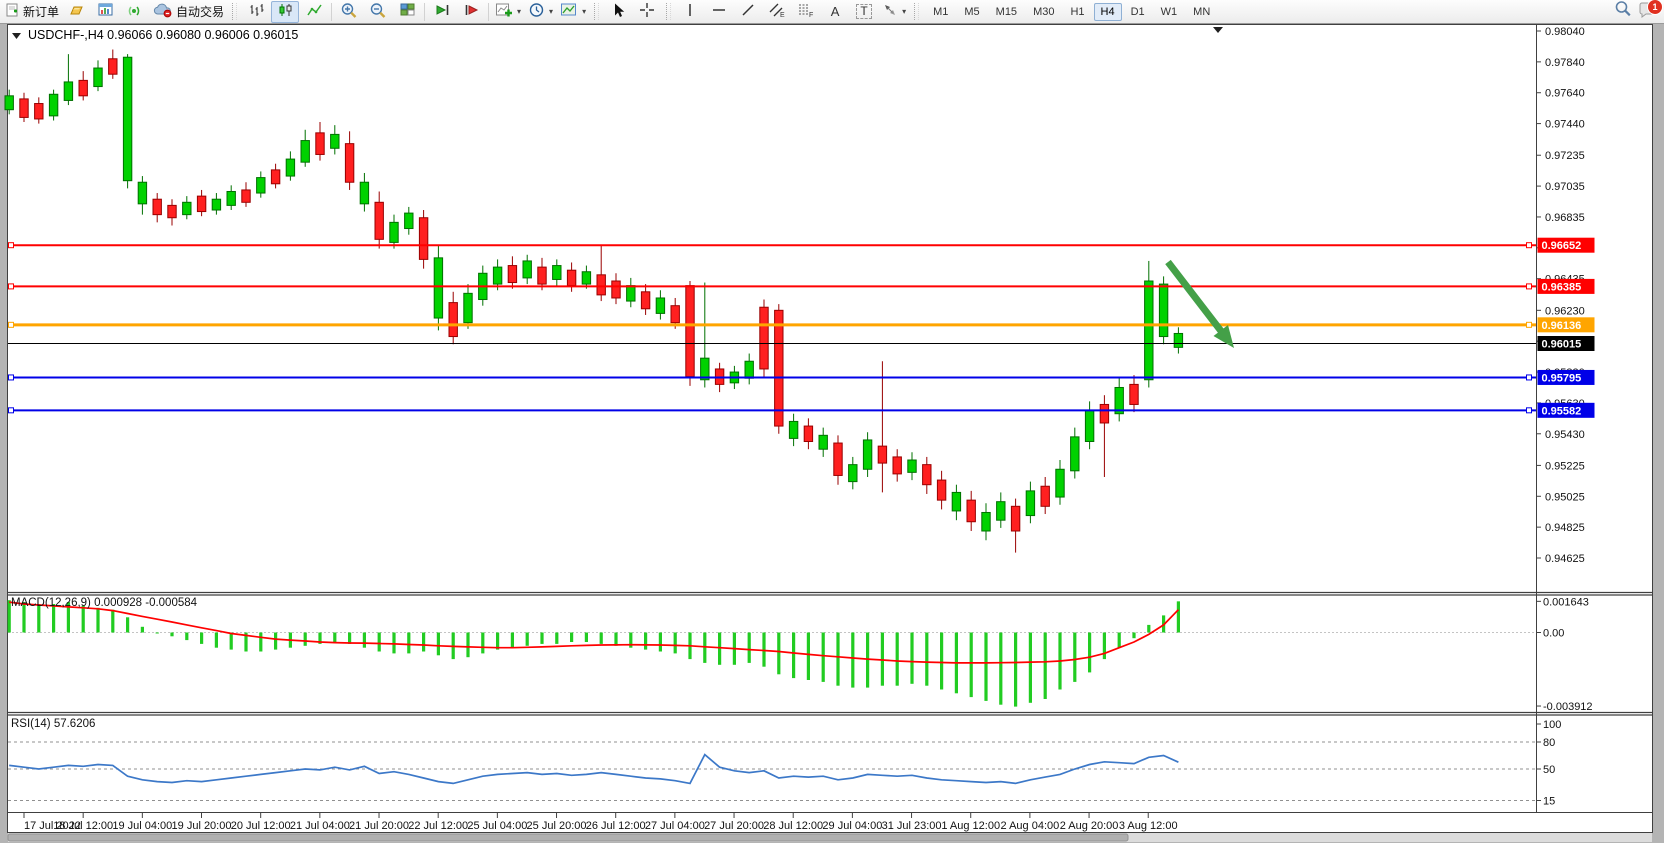  What do you see at coordinates (1089, 826) in the screenshot?
I see `date-label: 2 Aug 20:00` at bounding box center [1089, 826].